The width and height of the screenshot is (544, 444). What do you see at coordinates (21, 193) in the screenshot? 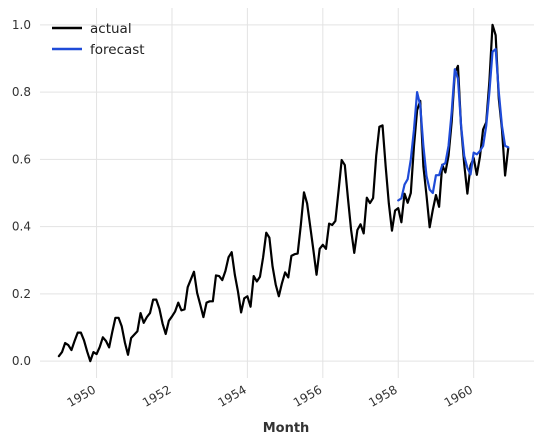
I see `y-tick-labels: 0.0 0.2 0.4 0.6 0.8 1.0` at bounding box center [21, 193].